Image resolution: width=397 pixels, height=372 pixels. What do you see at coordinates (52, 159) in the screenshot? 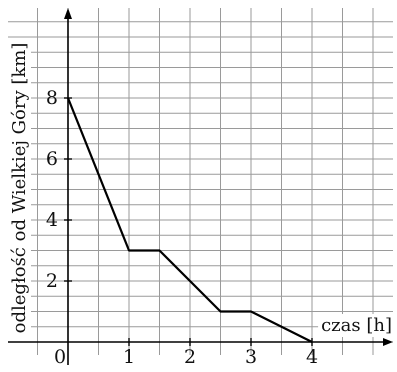
I see `y-tick-label: 6` at bounding box center [52, 159].